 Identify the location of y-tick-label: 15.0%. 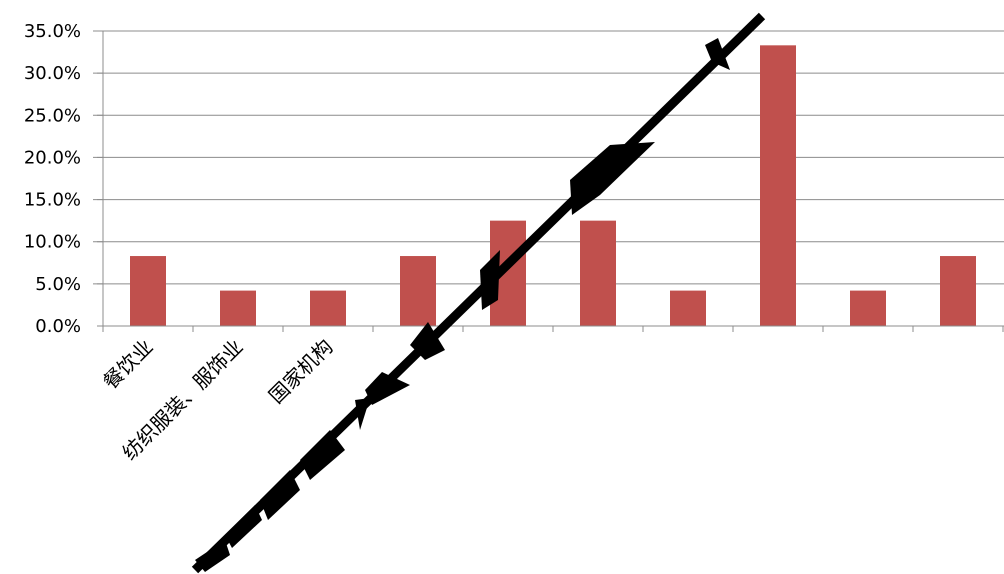
(52, 200).